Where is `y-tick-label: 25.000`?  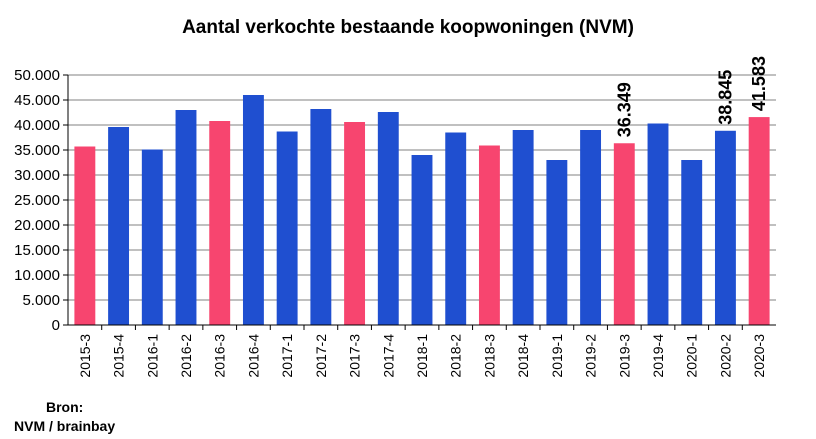 y-tick-label: 25.000 is located at coordinates (37, 200).